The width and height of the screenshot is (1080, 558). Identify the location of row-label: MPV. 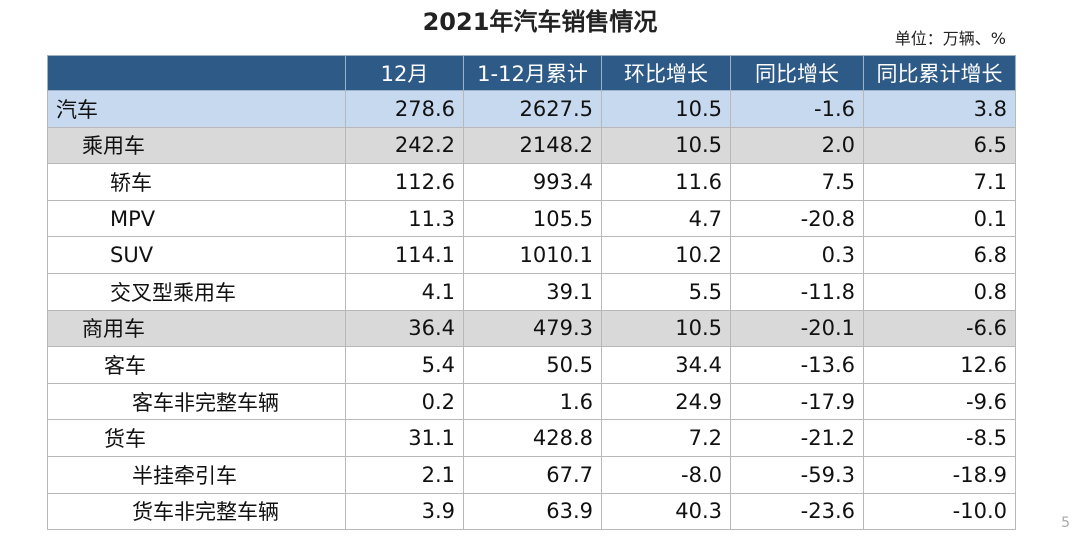
(196, 218).